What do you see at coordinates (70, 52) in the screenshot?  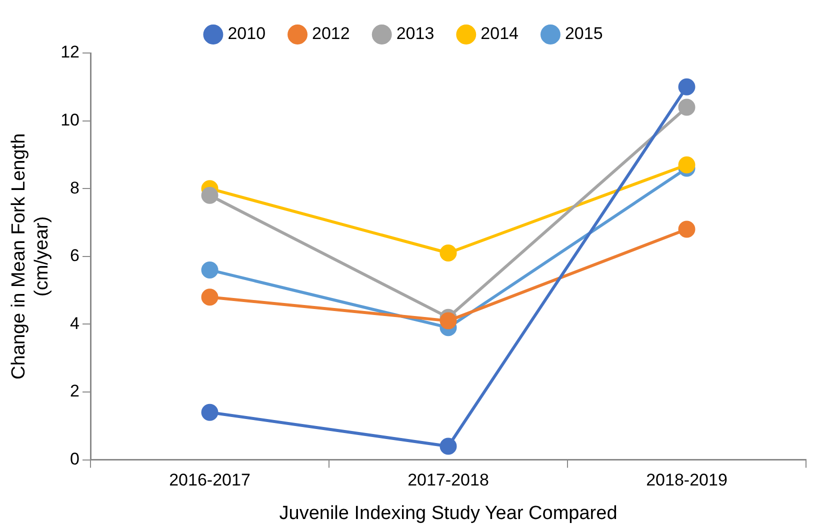 I see `y-tick-label: 12` at bounding box center [70, 52].